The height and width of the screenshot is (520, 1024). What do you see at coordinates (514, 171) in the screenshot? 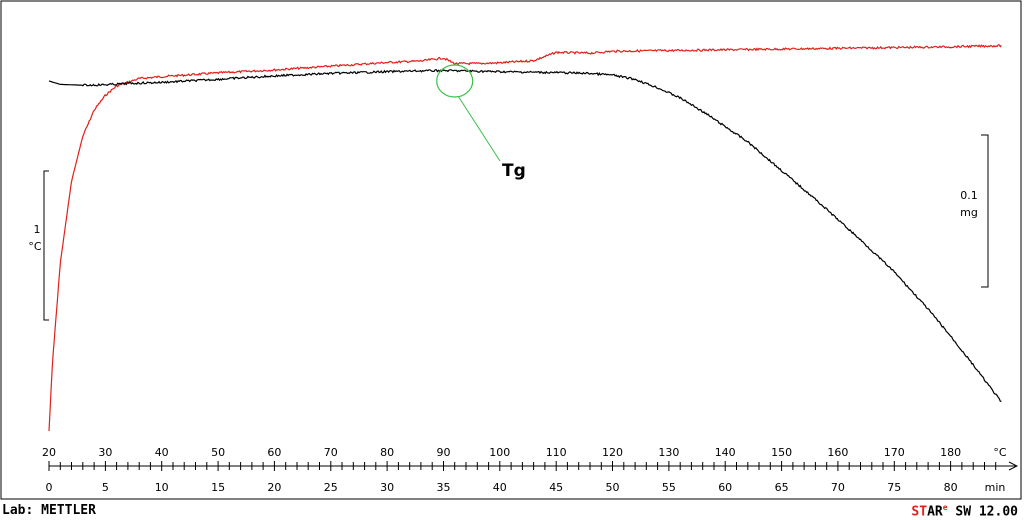
I see `tg-label: Tg` at bounding box center [514, 171].